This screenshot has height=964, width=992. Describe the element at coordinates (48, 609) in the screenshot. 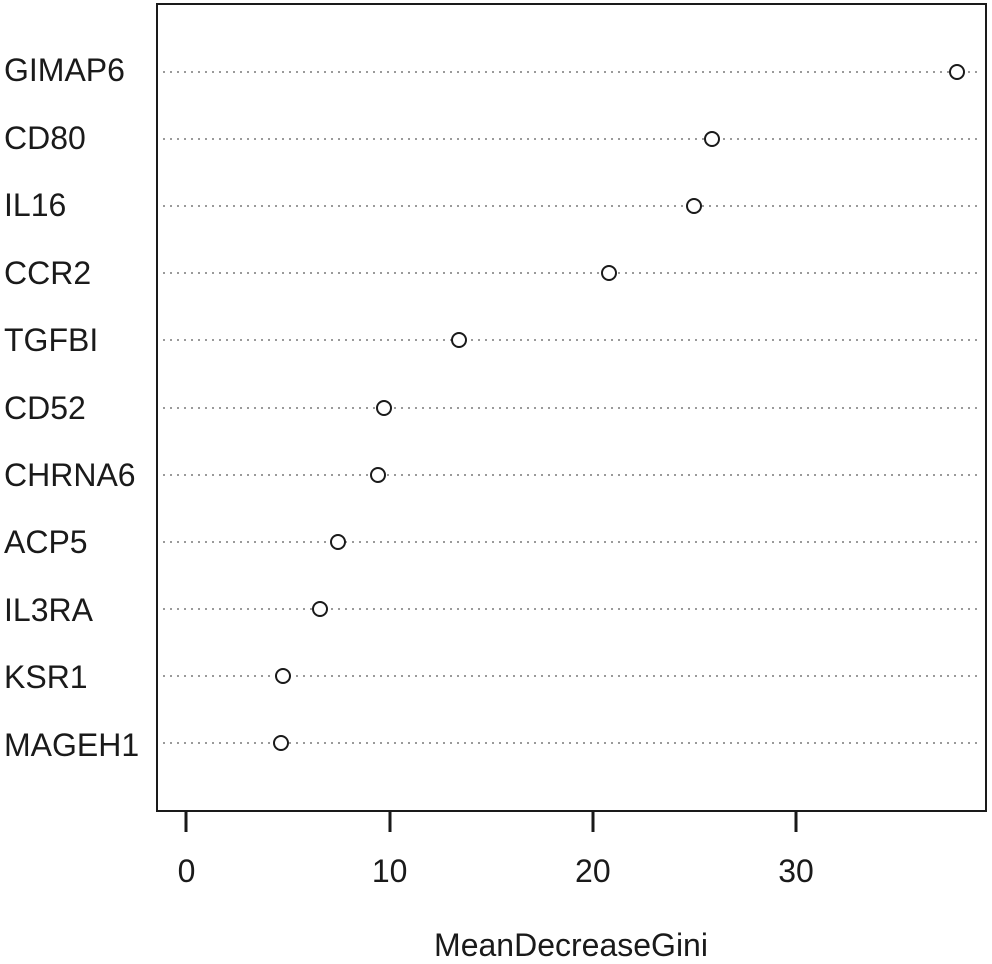

I see `category-label: IL3RA` at that location.